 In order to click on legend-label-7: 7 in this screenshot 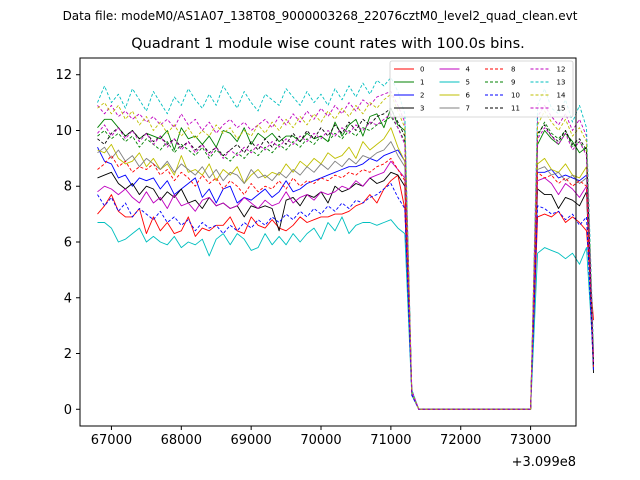, I will do `click(468, 109)`.